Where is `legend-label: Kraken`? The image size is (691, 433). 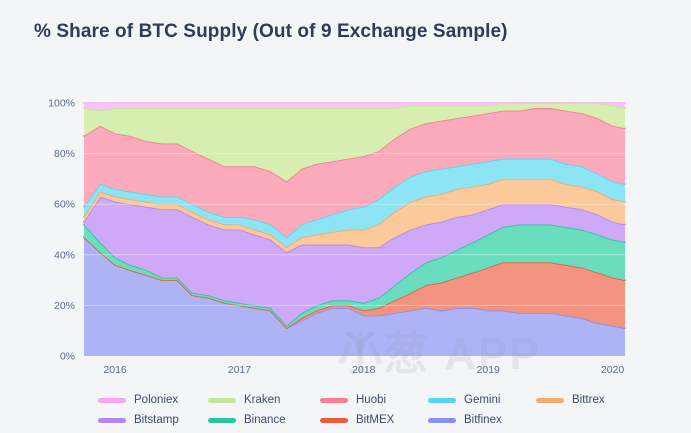 legend-label: Kraken is located at coordinates (262, 400).